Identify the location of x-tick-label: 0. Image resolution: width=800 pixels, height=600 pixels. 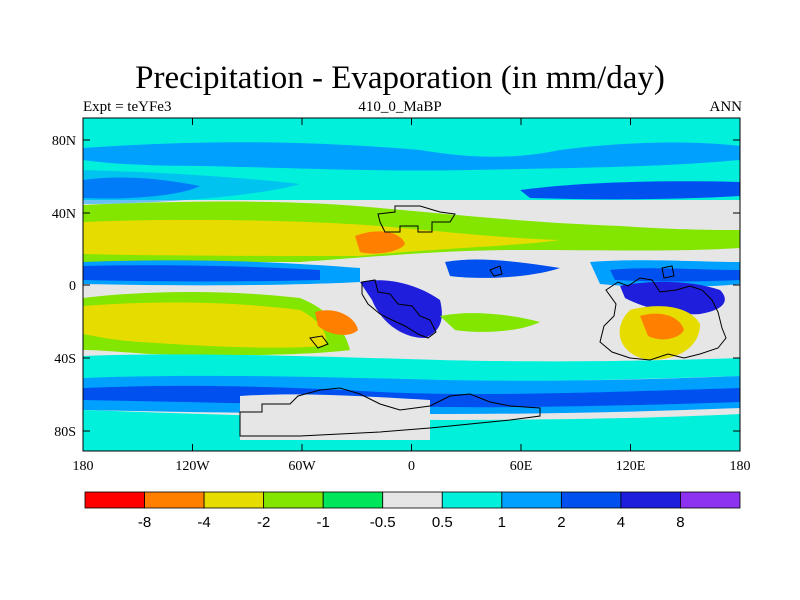
(411, 466).